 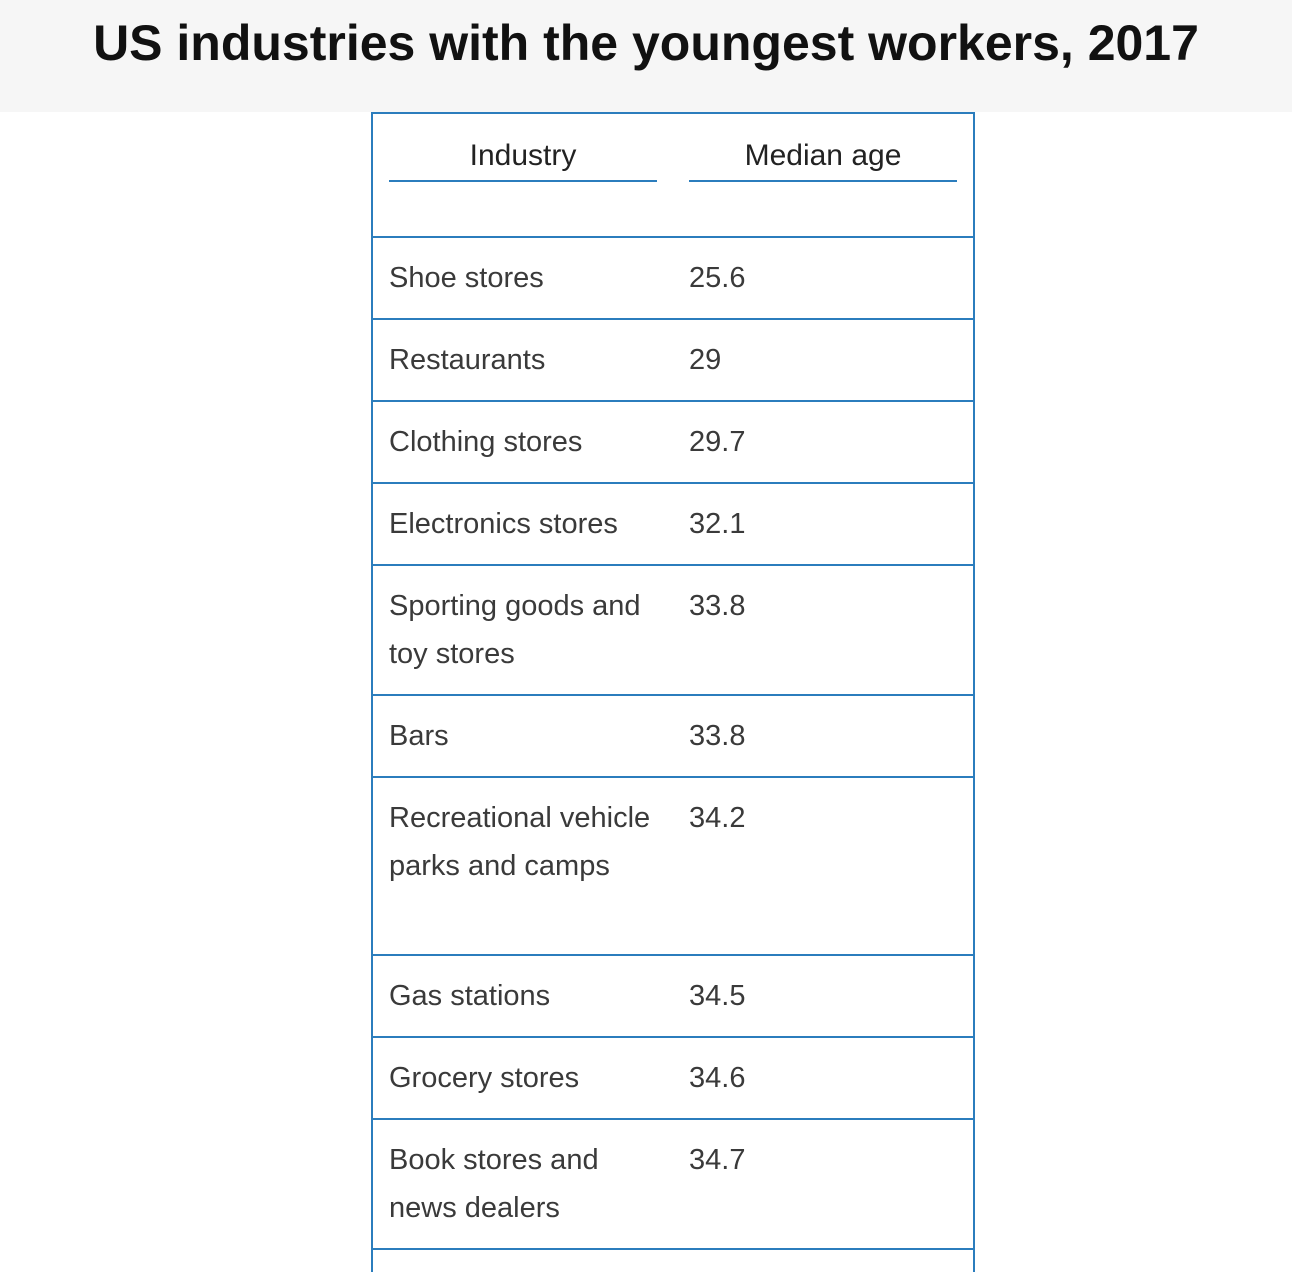 What do you see at coordinates (484, 1078) in the screenshot?
I see `industry-cell: Grocery stores` at bounding box center [484, 1078].